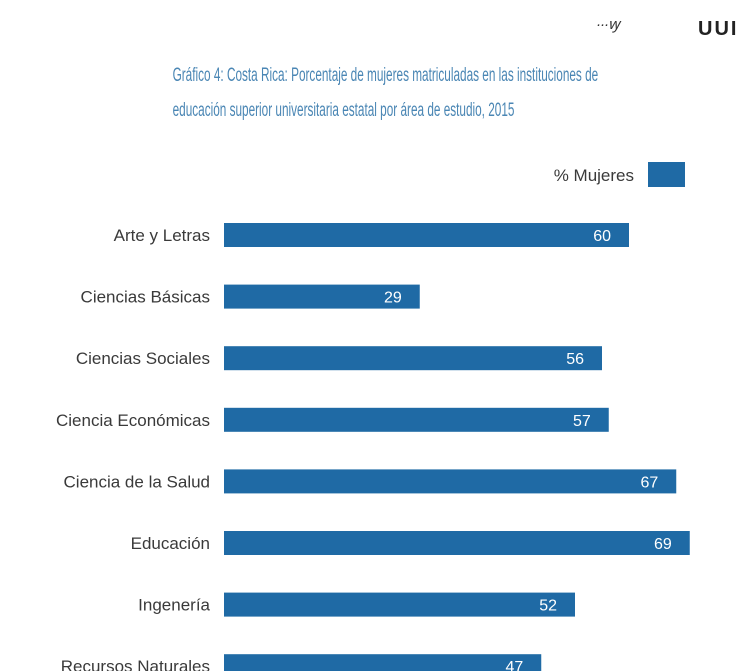 Image resolution: width=752 pixels, height=671 pixels. What do you see at coordinates (514, 665) in the screenshot?
I see `value-label-recursos-naturales: 47` at bounding box center [514, 665].